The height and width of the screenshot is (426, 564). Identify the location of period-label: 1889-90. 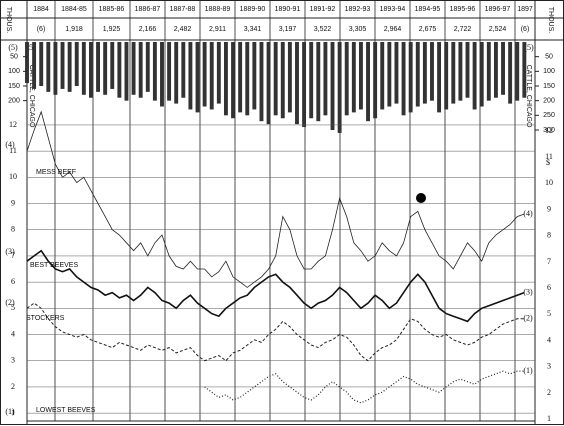
(253, 9).